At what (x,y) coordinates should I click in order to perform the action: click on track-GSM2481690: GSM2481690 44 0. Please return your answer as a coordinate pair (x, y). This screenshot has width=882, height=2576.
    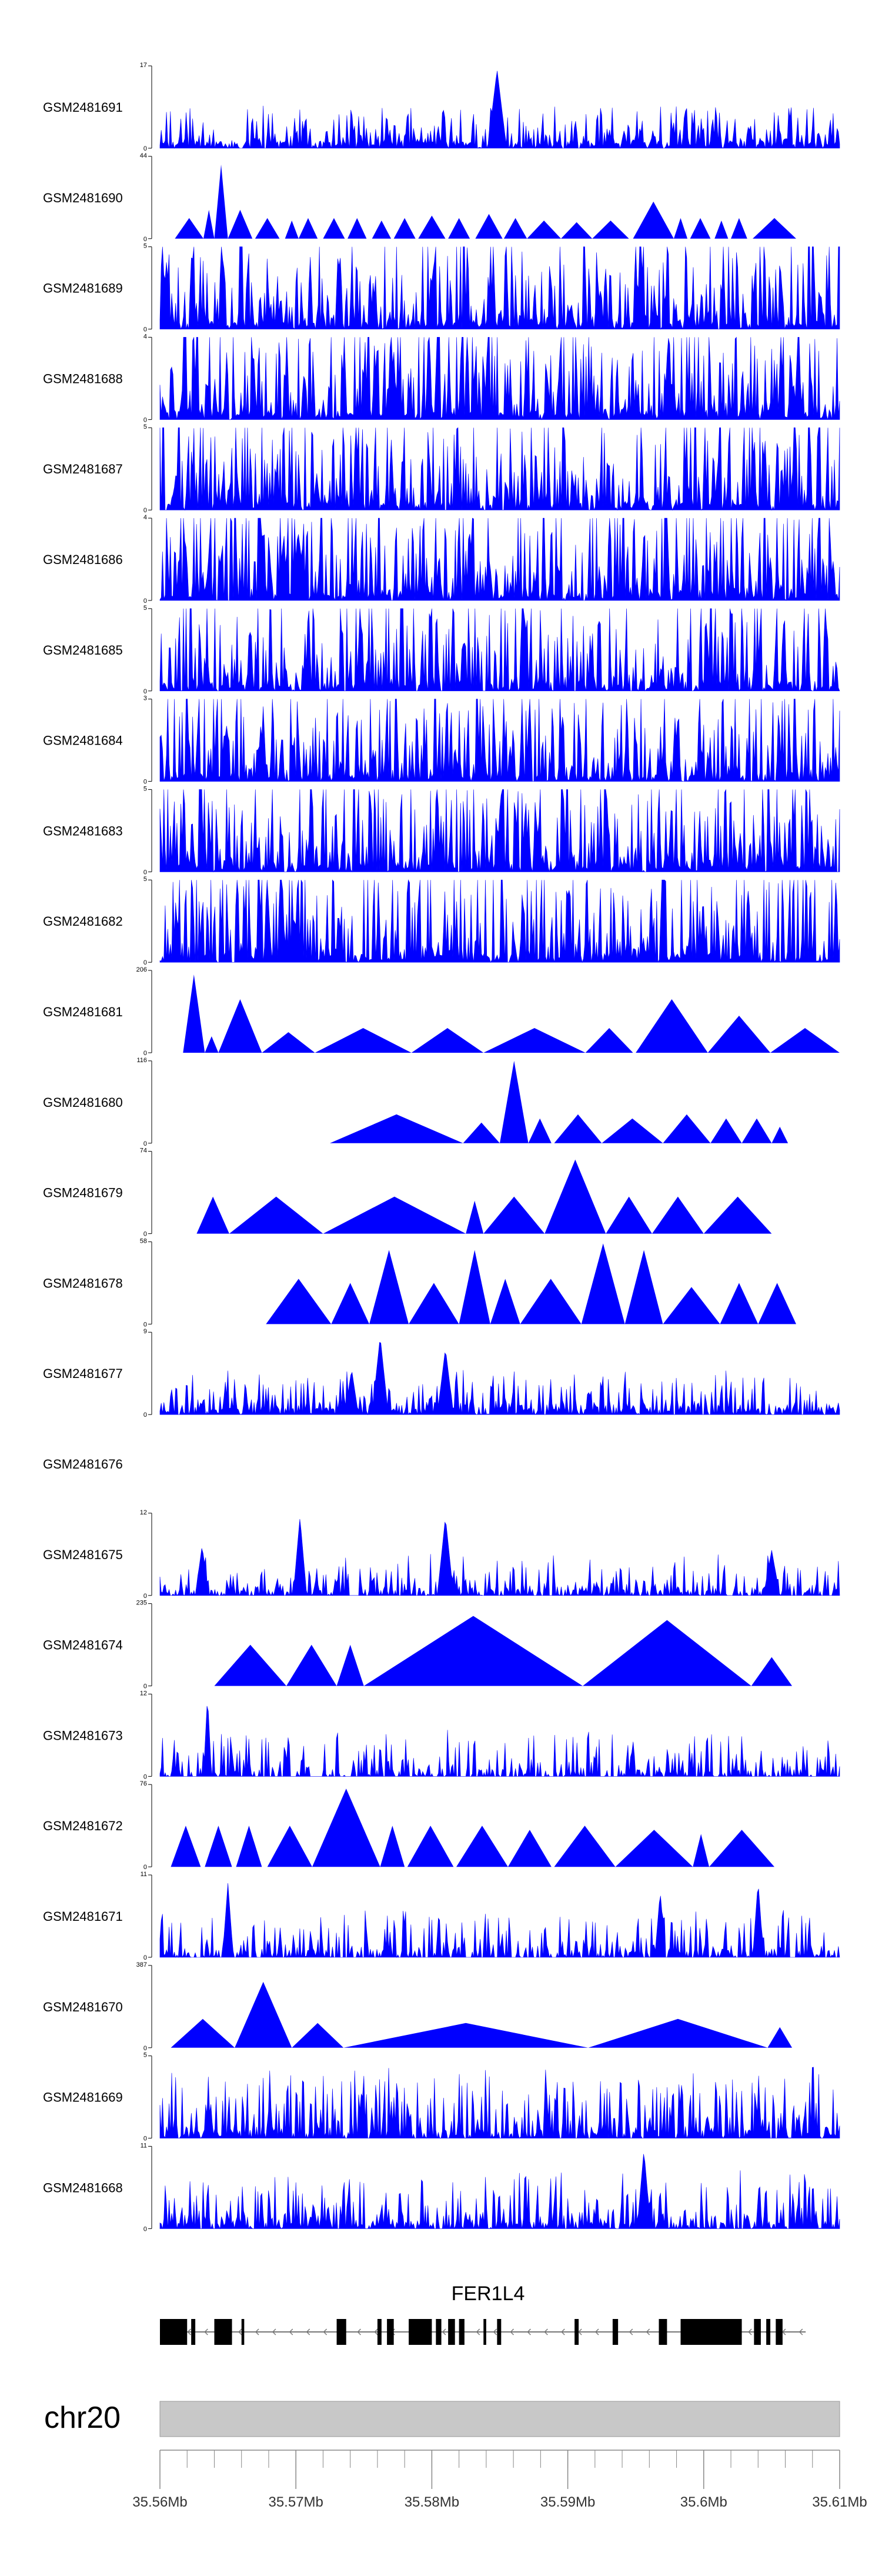
    Looking at the image, I should click on (420, 197).